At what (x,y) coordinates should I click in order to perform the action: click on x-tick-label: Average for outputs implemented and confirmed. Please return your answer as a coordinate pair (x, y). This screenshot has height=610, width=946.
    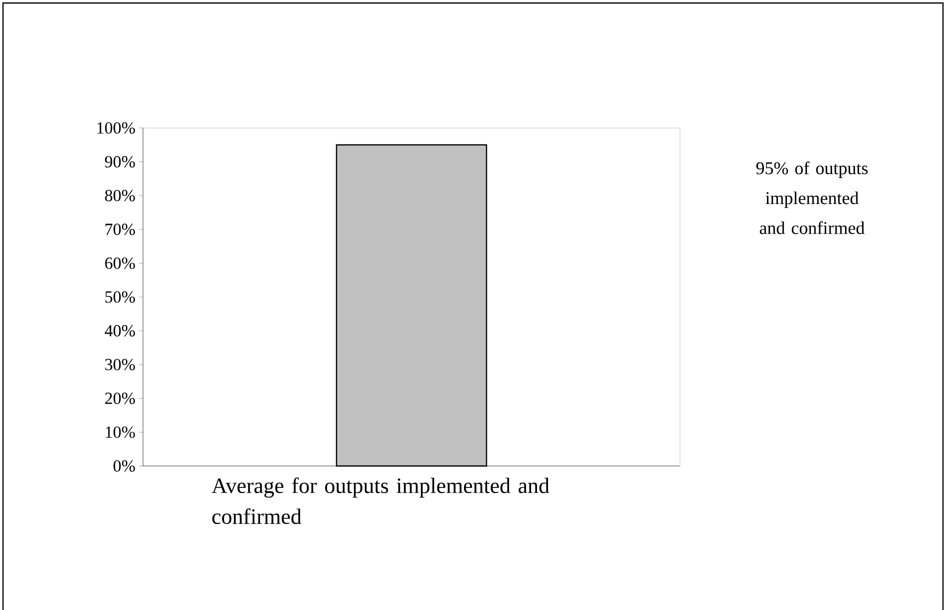
    Looking at the image, I should click on (381, 501).